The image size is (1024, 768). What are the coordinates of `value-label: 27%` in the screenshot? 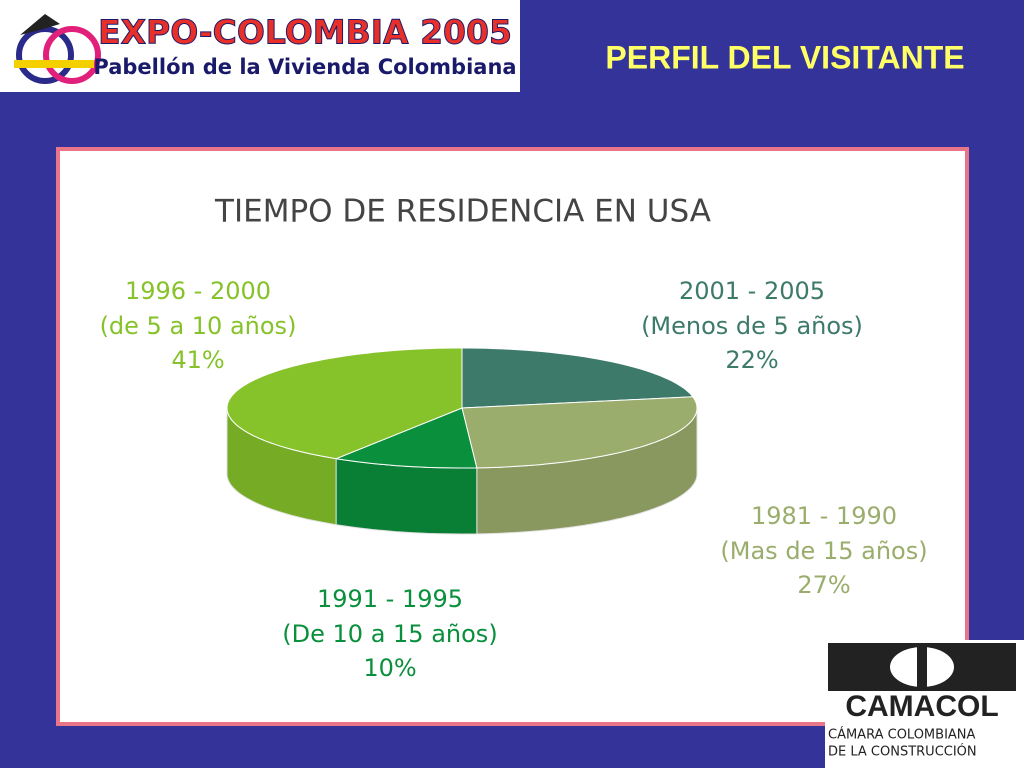 It's located at (823, 585).